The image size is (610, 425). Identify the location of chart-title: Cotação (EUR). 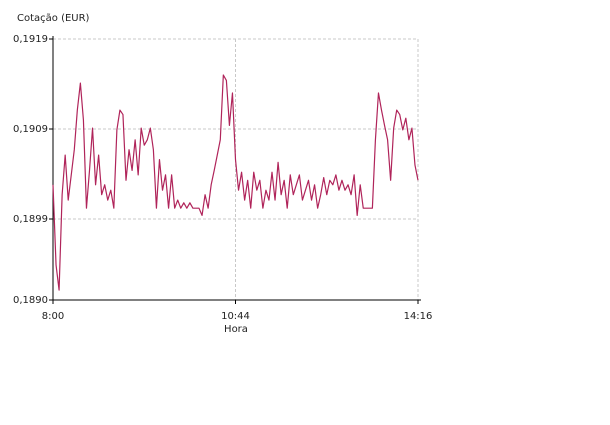
(53, 18).